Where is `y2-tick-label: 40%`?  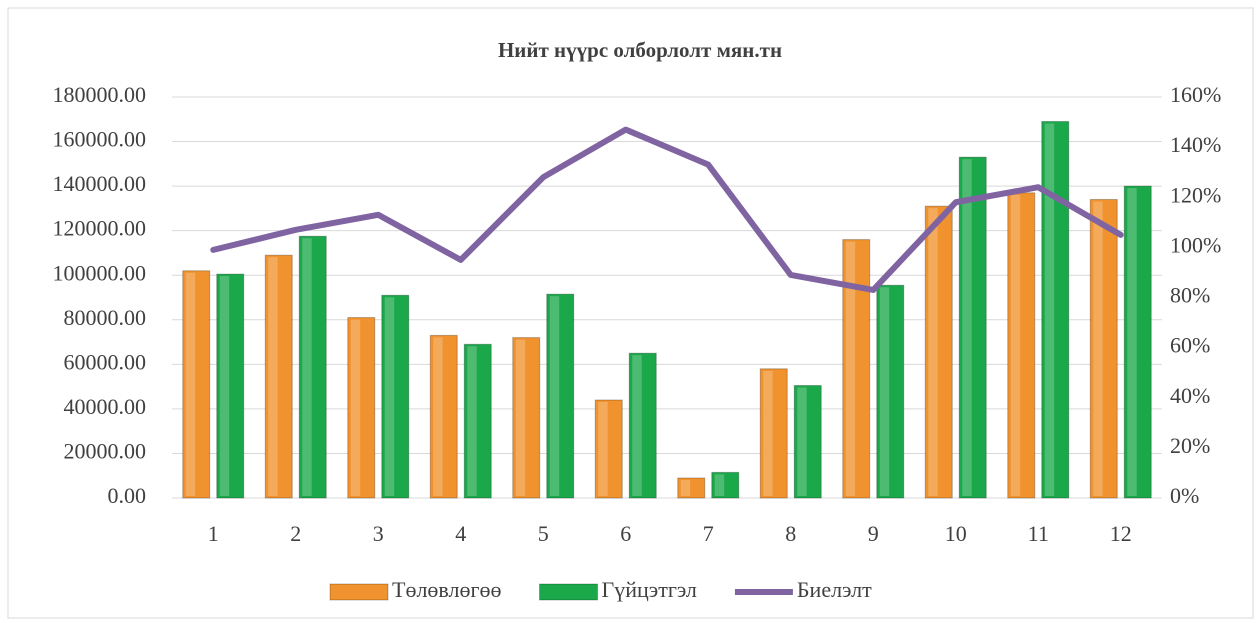
y2-tick-label: 40% is located at coordinates (1190, 395).